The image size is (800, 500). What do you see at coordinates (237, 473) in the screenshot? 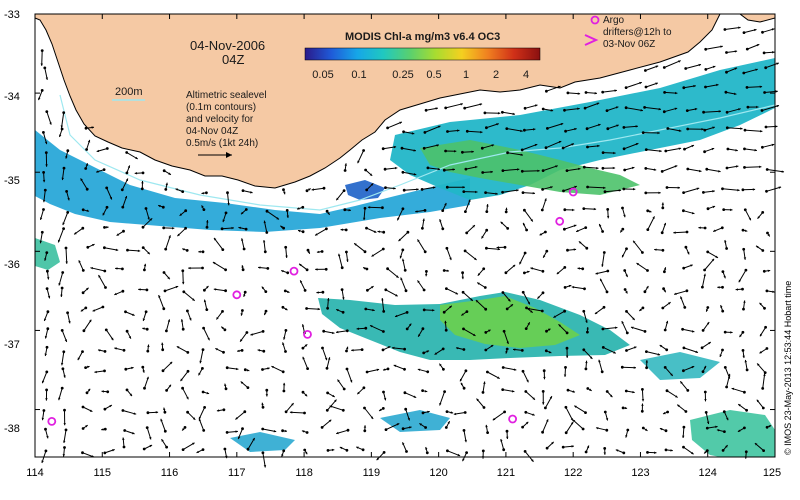
I see `lon-label: 117` at bounding box center [237, 473].